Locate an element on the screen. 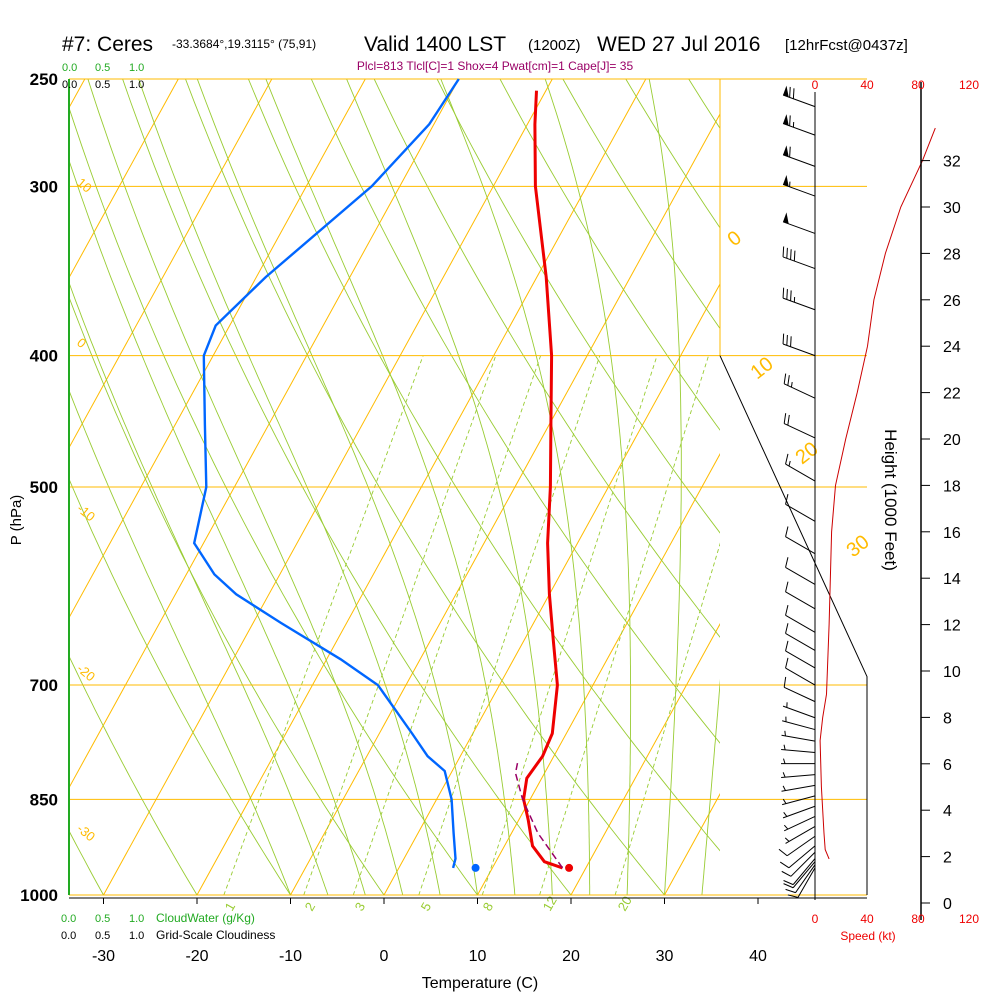  surface-dewpoint-dot is located at coordinates (475, 867).